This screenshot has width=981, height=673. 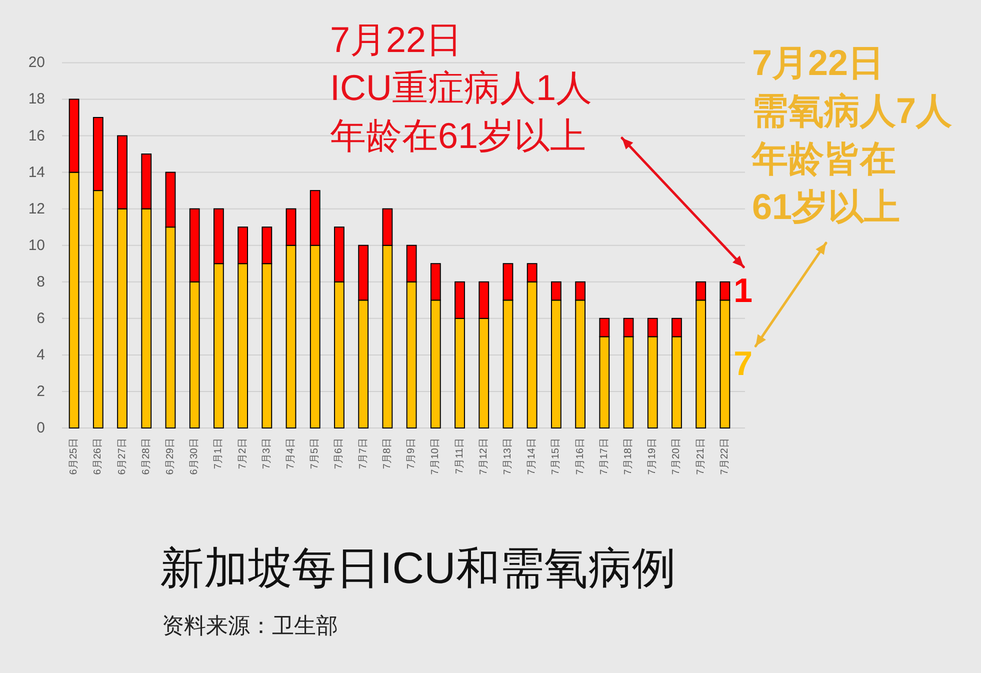 What do you see at coordinates (36, 209) in the screenshot?
I see `y-tick-label: 12` at bounding box center [36, 209].